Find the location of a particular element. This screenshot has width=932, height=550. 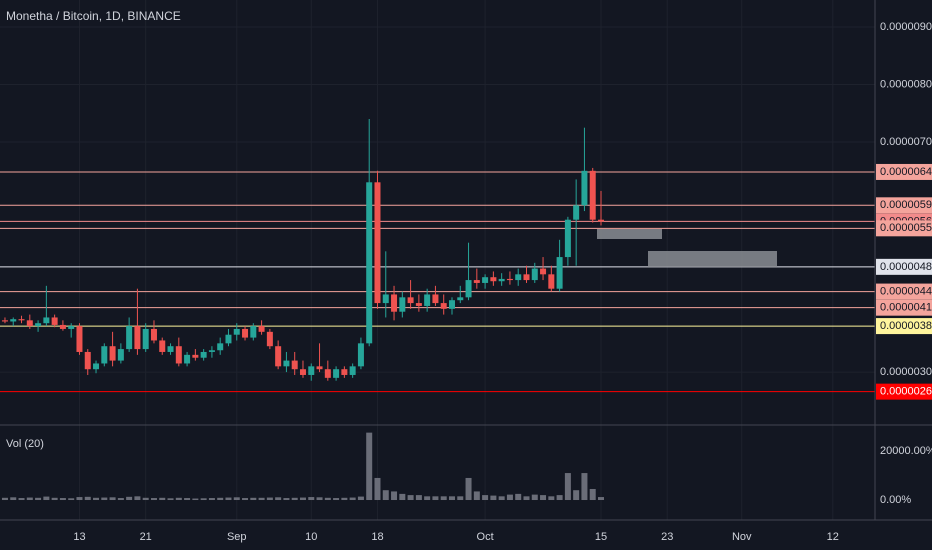

level-label: 0.00000412 is located at coordinates (906, 308).